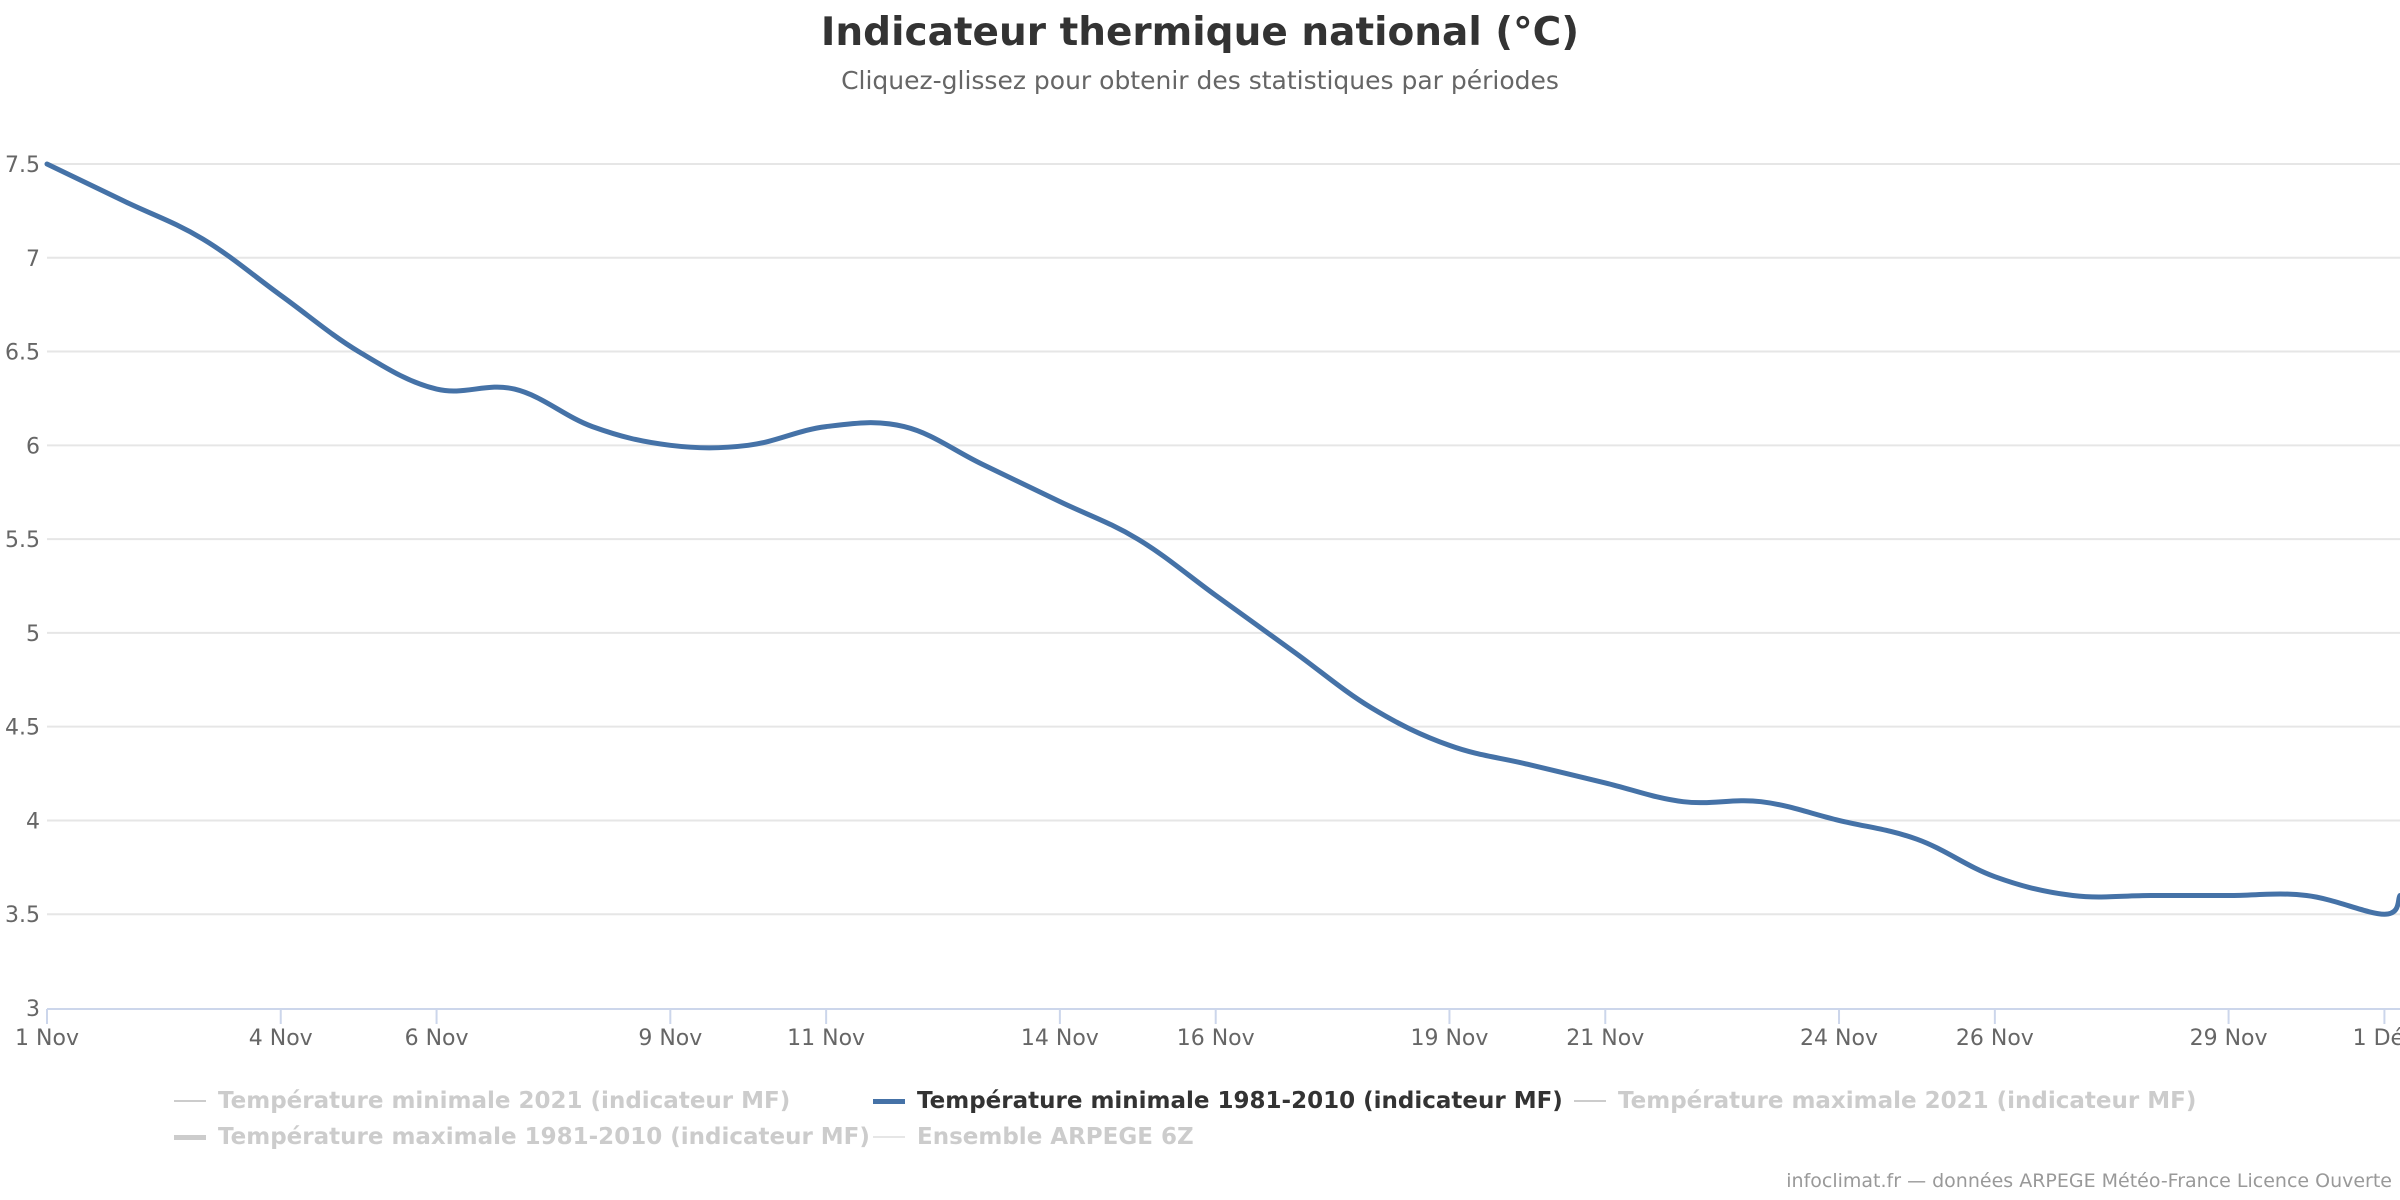 The width and height of the screenshot is (2400, 1200). What do you see at coordinates (22, 587) in the screenshot?
I see `y-axis: 3 3.5 4 4.5 5 5.5 6 6.5 7 7.5` at bounding box center [22, 587].